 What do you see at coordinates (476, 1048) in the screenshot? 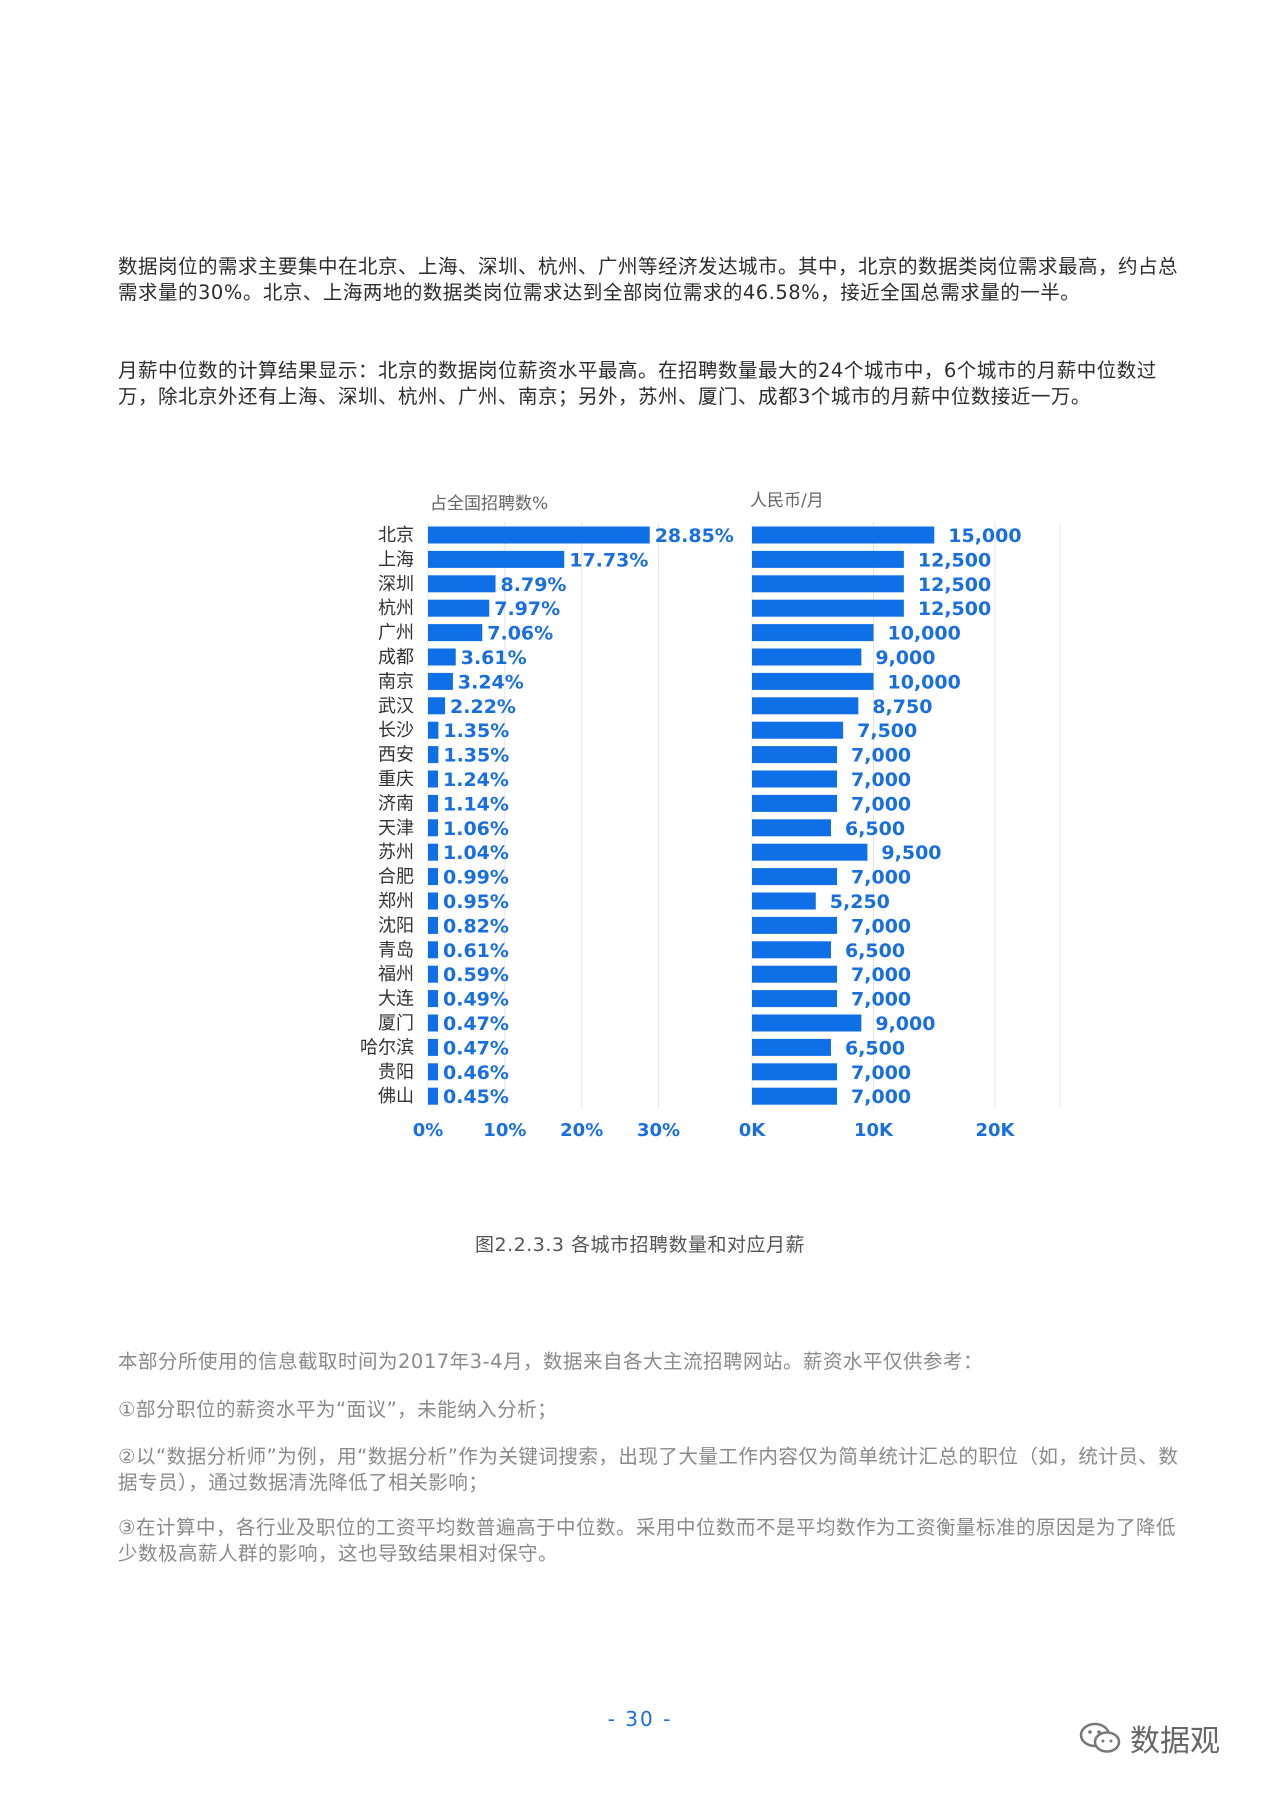
I see `recruitment-value-label: 0.47%` at bounding box center [476, 1048].